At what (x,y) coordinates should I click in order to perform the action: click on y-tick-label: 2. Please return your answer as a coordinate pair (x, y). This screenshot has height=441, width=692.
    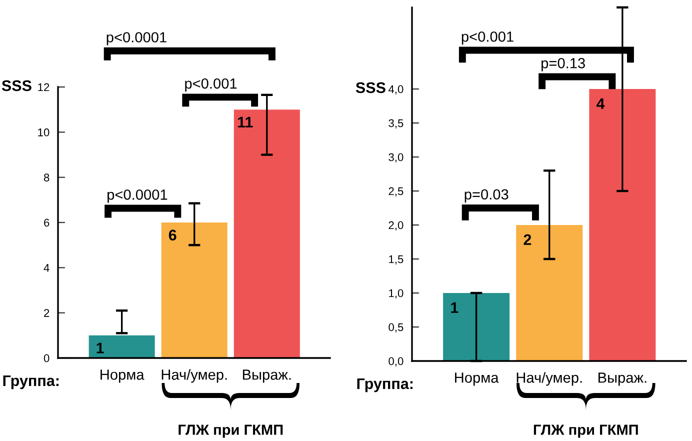
    Looking at the image, I should click on (47, 313).